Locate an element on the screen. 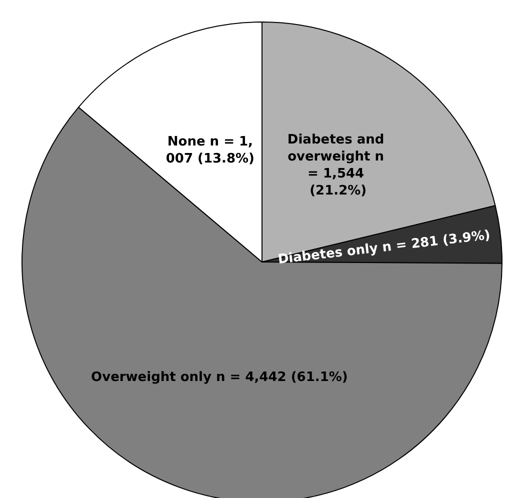 The width and height of the screenshot is (508, 498). slice-label: Overweight only n = 4,442 (61.1%) is located at coordinates (219, 377).